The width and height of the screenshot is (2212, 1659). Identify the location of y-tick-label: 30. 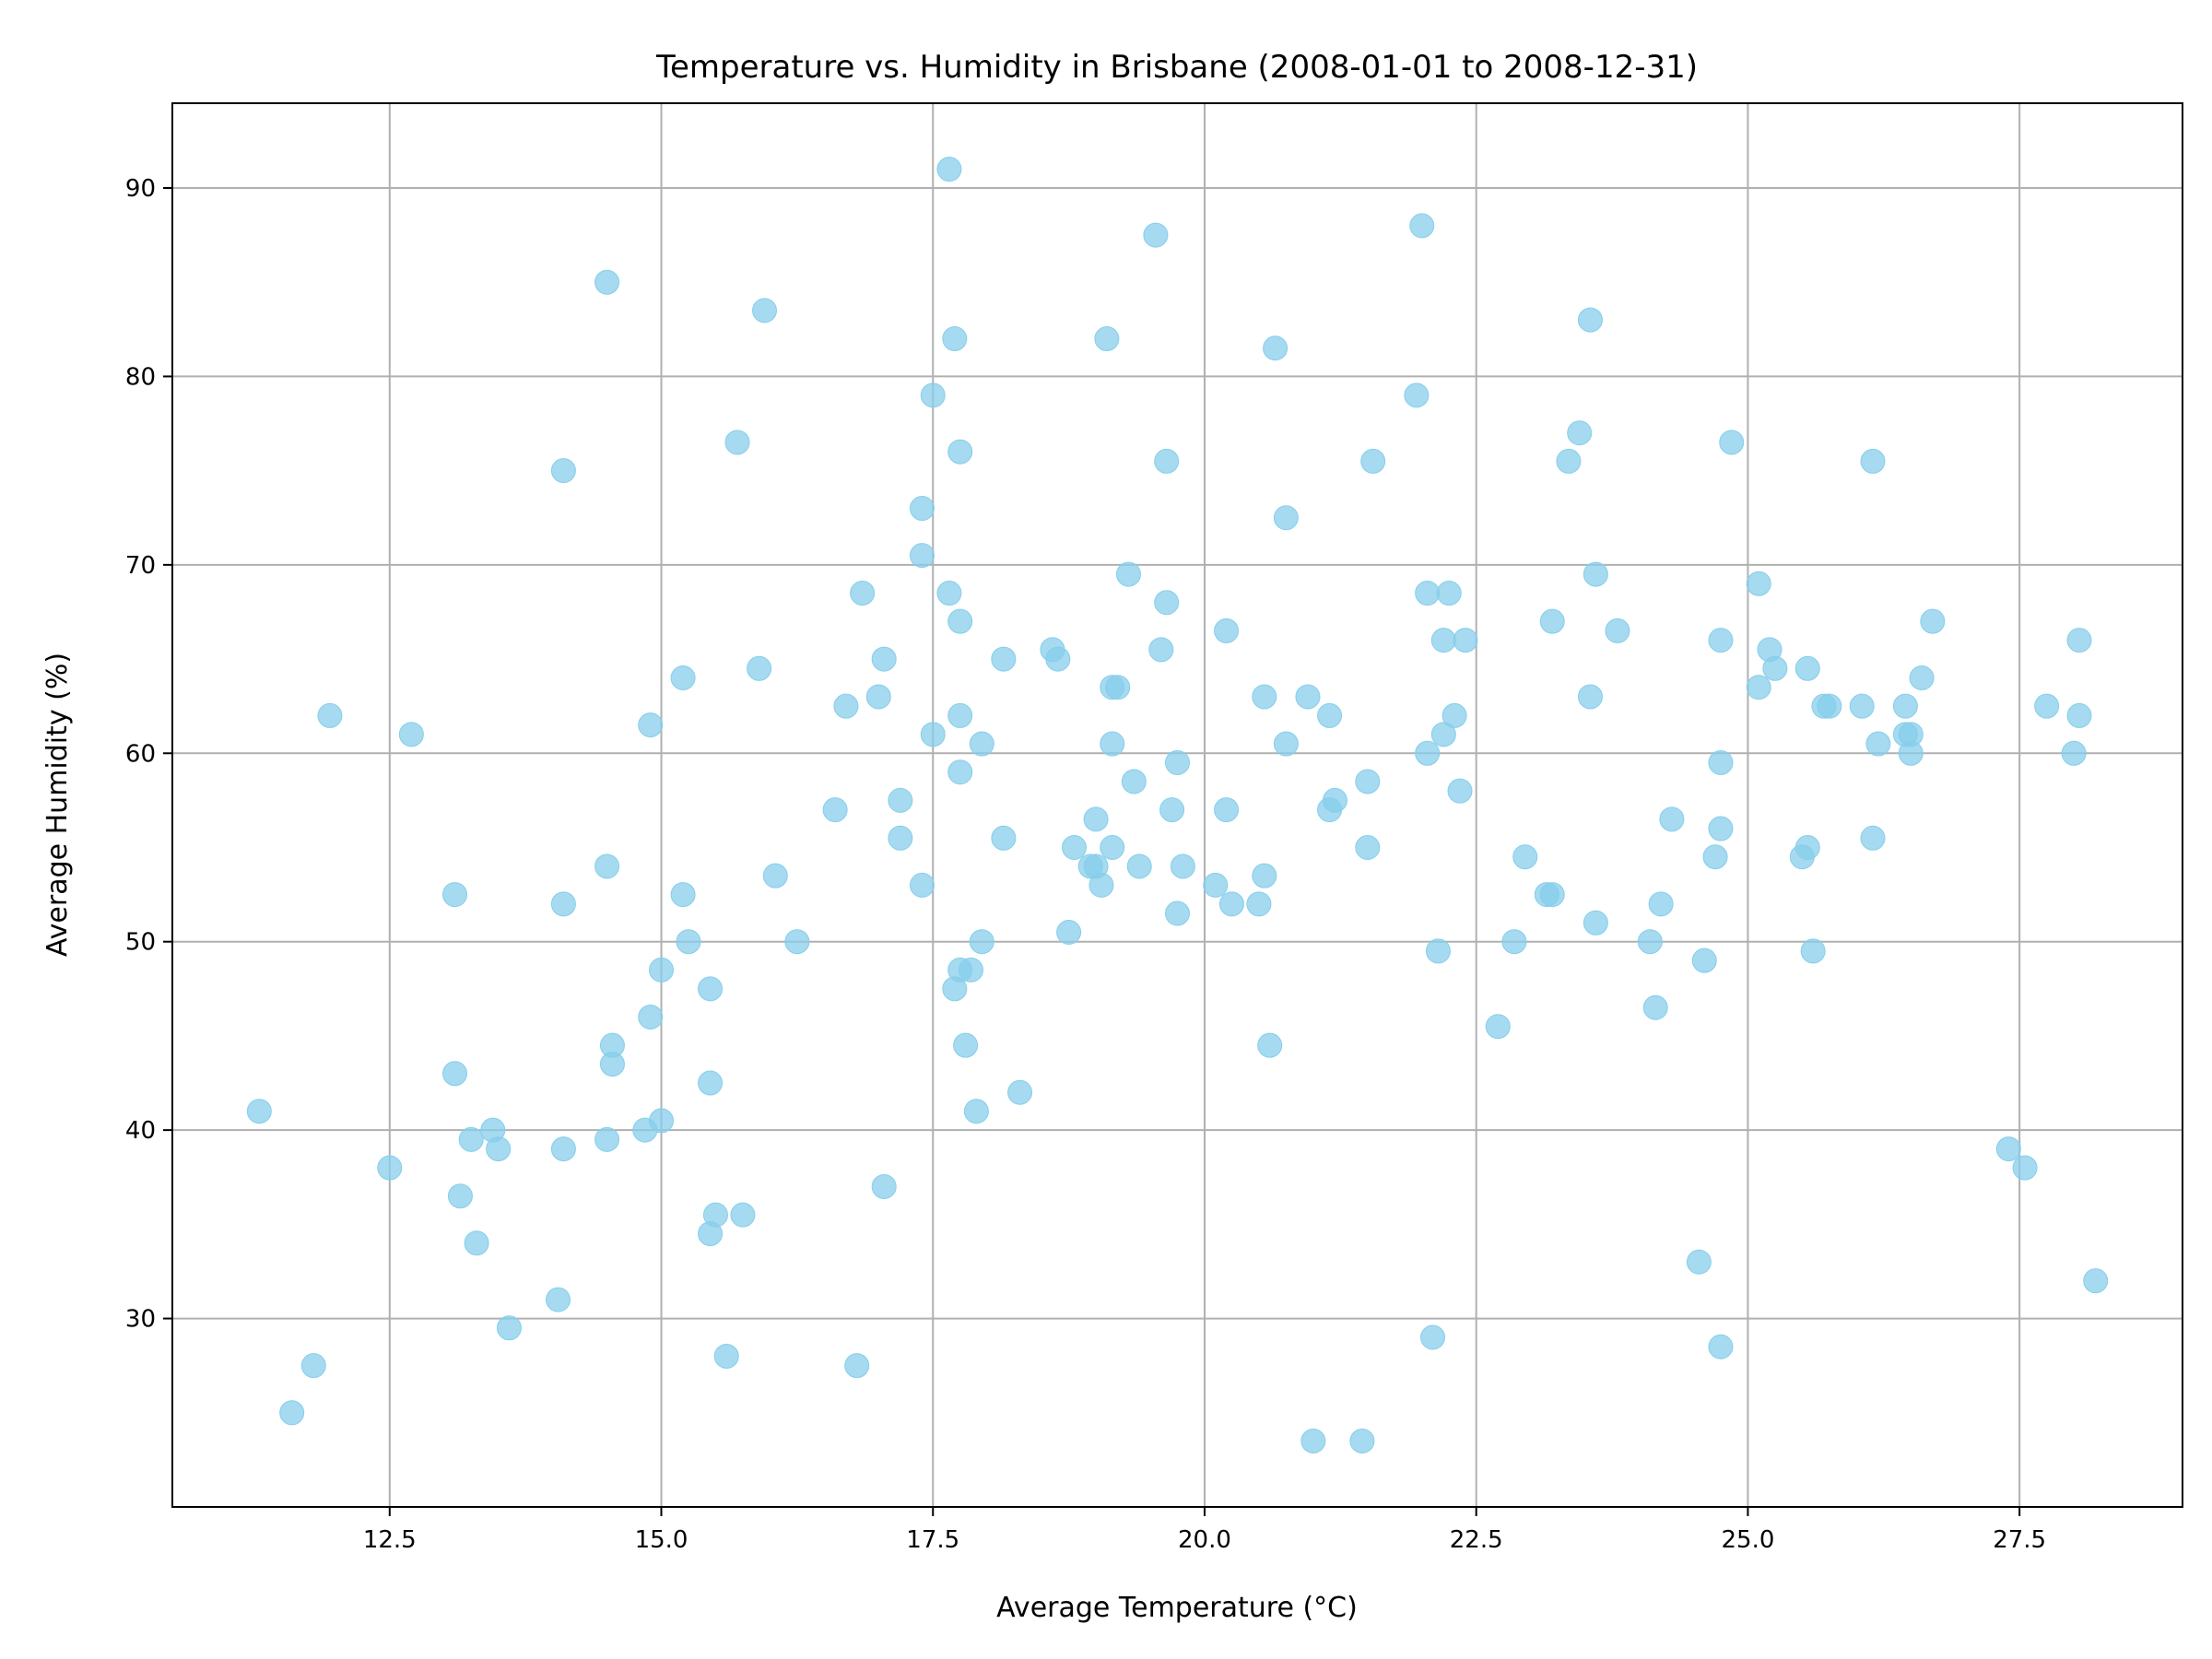
(140, 1320).